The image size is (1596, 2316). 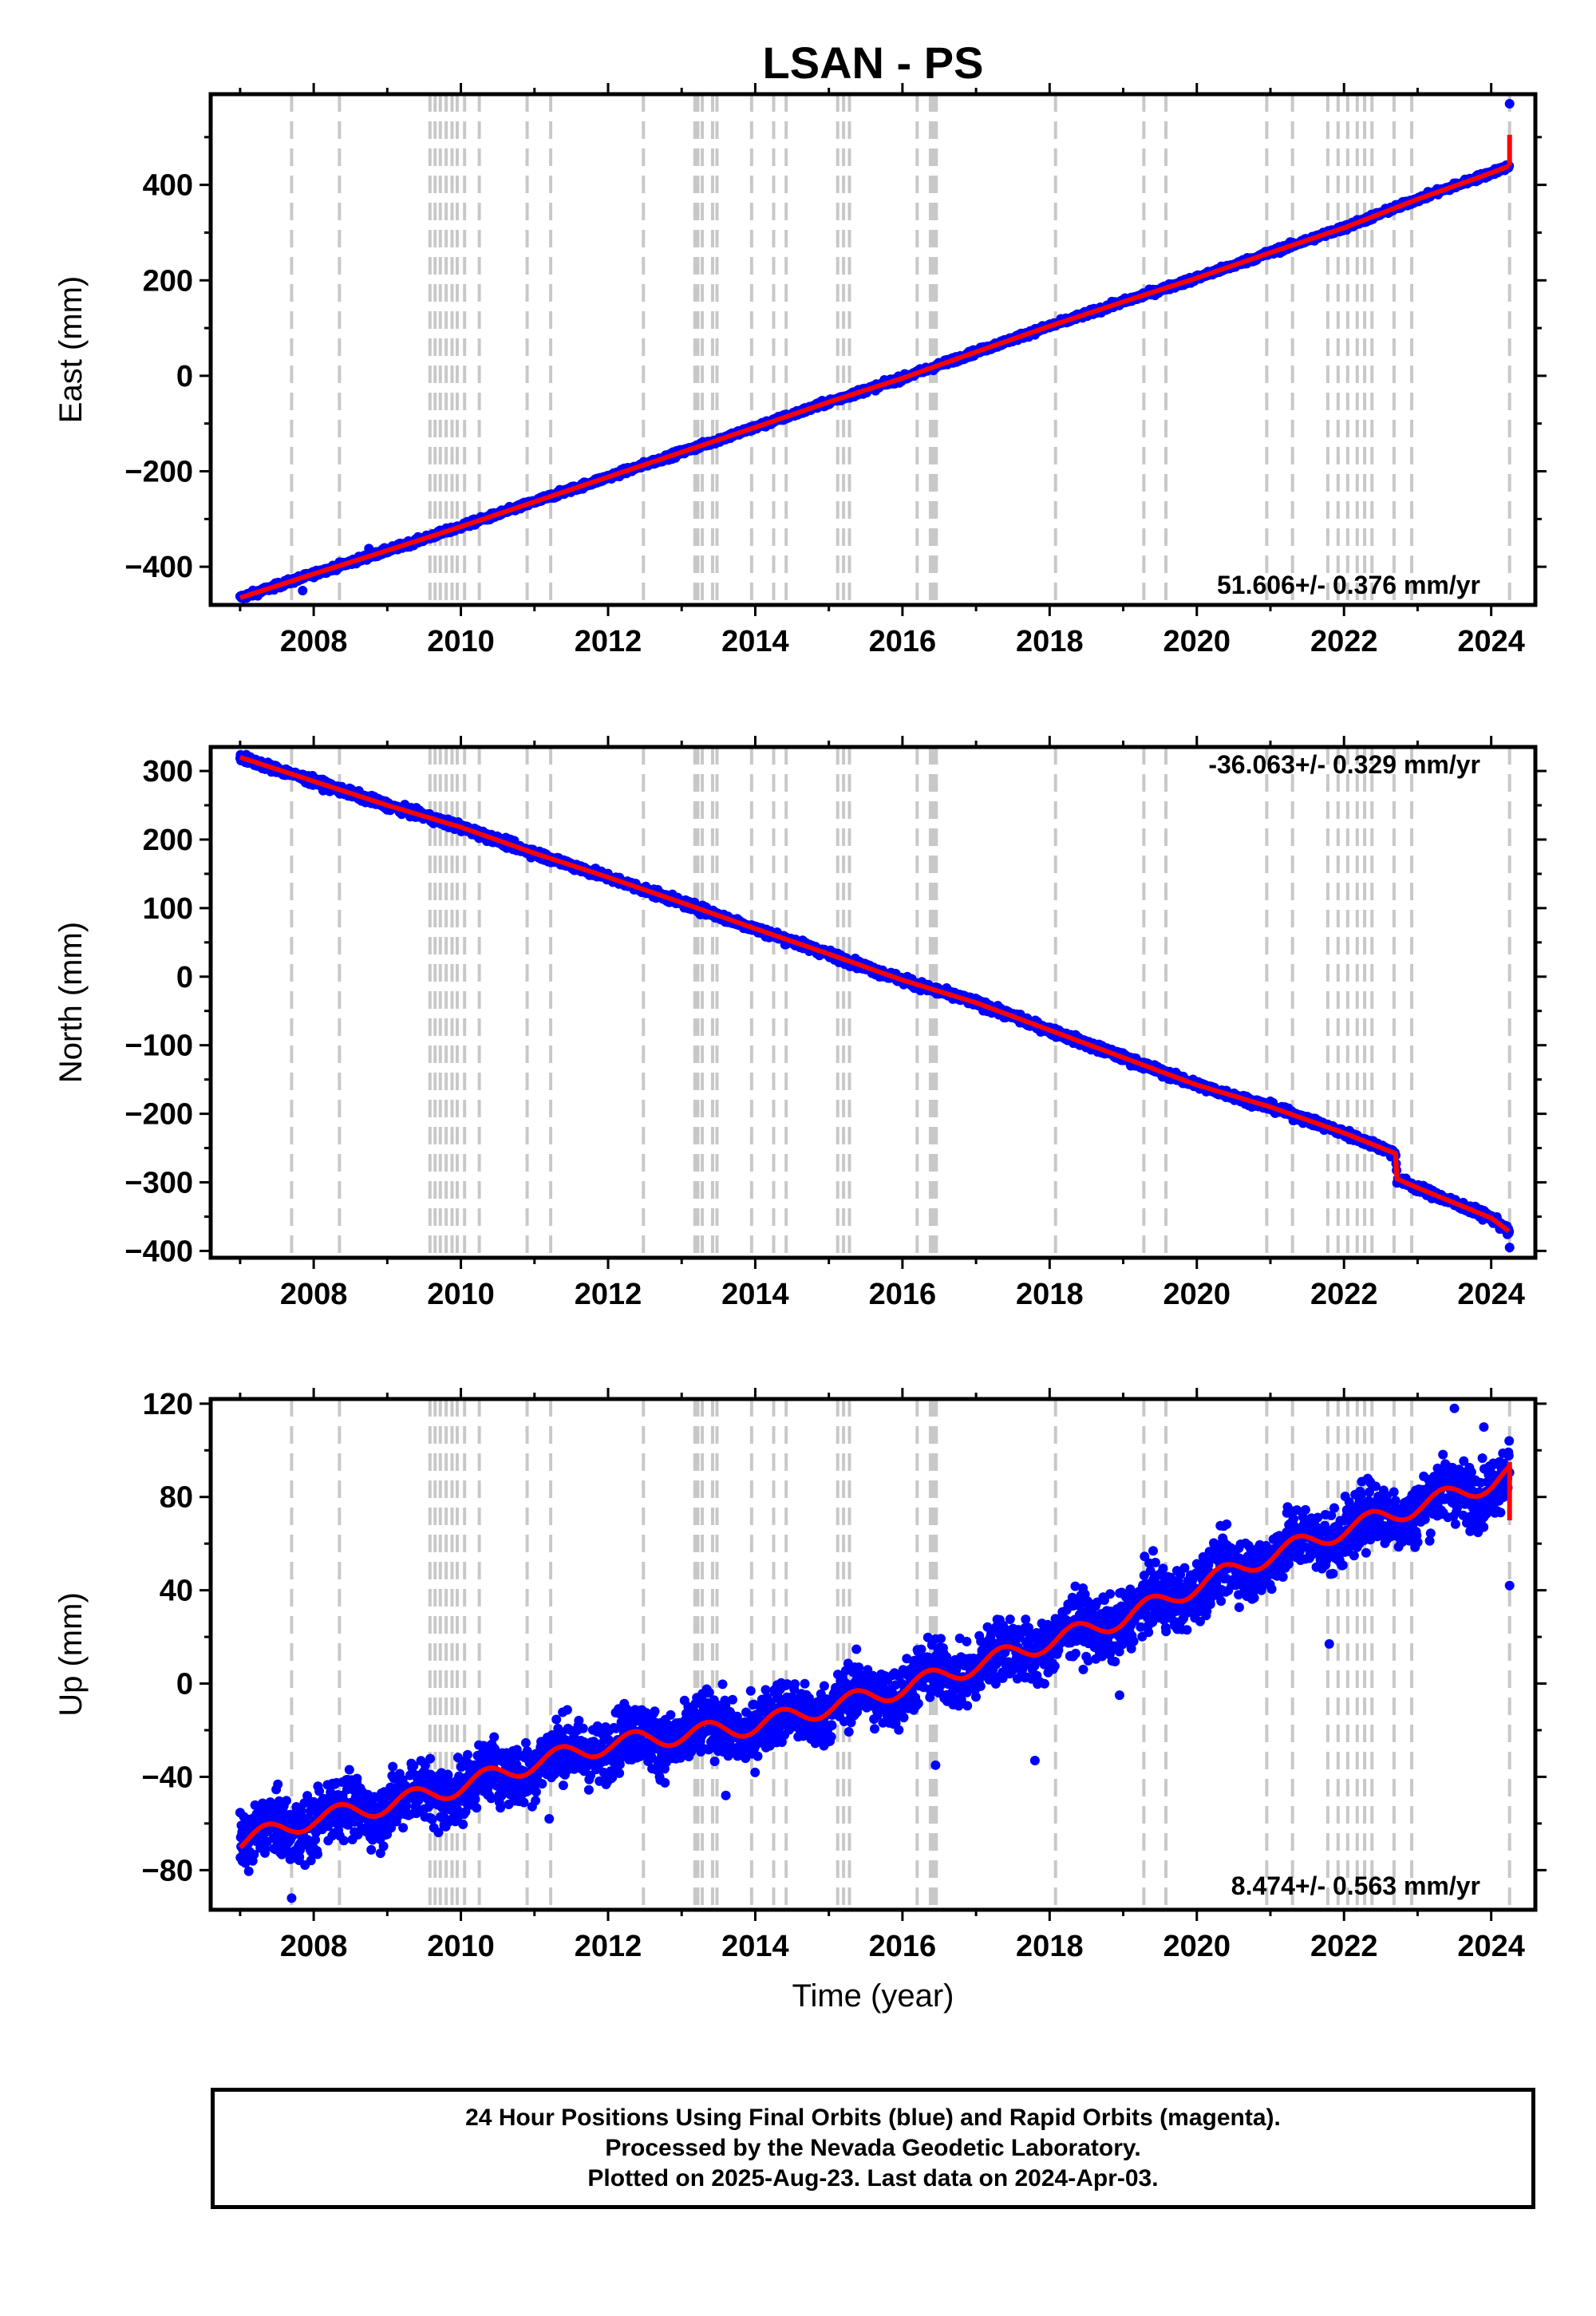 What do you see at coordinates (461, 641) in the screenshot?
I see `x-tick-label: 2010` at bounding box center [461, 641].